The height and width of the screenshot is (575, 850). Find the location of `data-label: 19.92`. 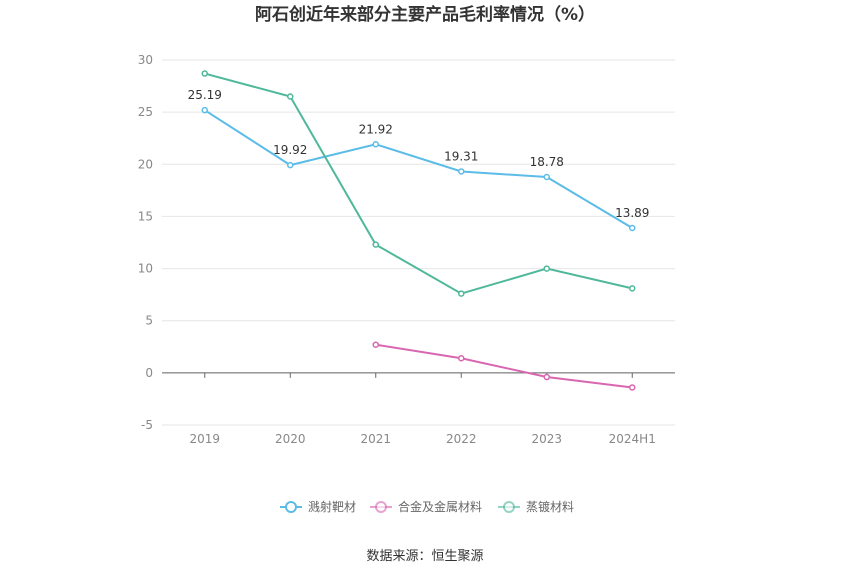

data-label: 19.92 is located at coordinates (290, 150).